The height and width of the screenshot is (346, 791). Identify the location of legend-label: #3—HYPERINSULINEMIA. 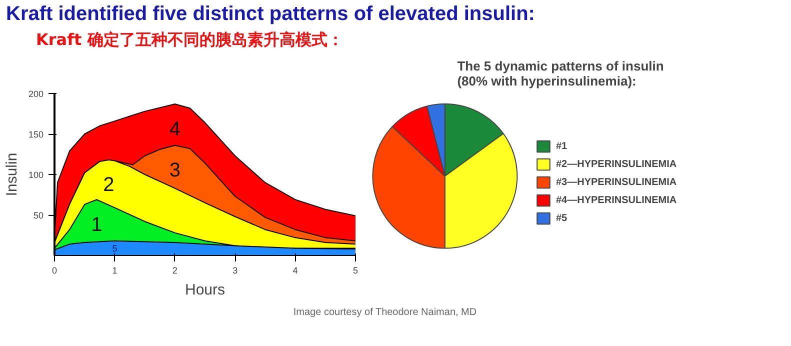
(616, 182).